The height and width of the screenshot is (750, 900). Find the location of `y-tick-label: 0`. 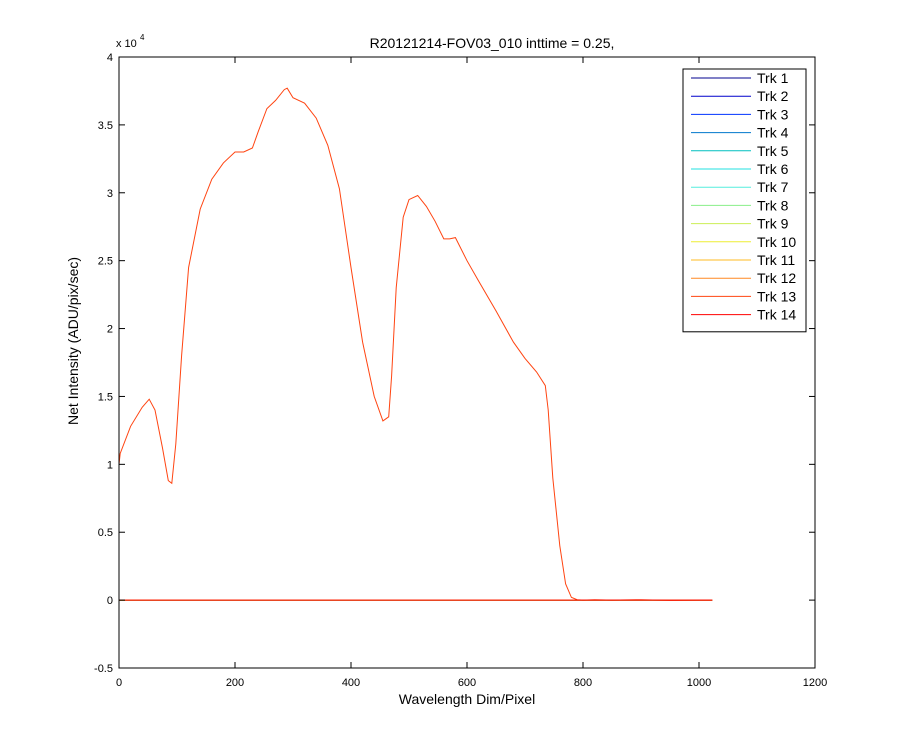

y-tick-label: 0 is located at coordinates (110, 601).